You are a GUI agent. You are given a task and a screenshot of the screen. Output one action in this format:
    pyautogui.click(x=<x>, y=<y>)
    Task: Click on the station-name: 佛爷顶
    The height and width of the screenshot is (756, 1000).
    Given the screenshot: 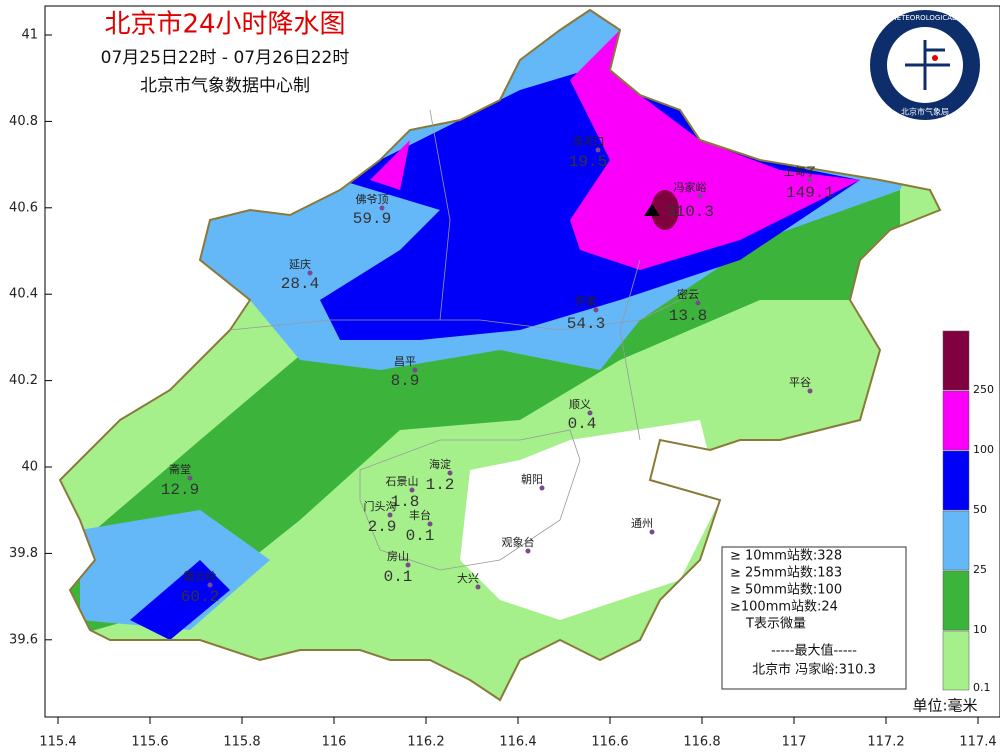 What is the action you would take?
    pyautogui.click(x=372, y=199)
    